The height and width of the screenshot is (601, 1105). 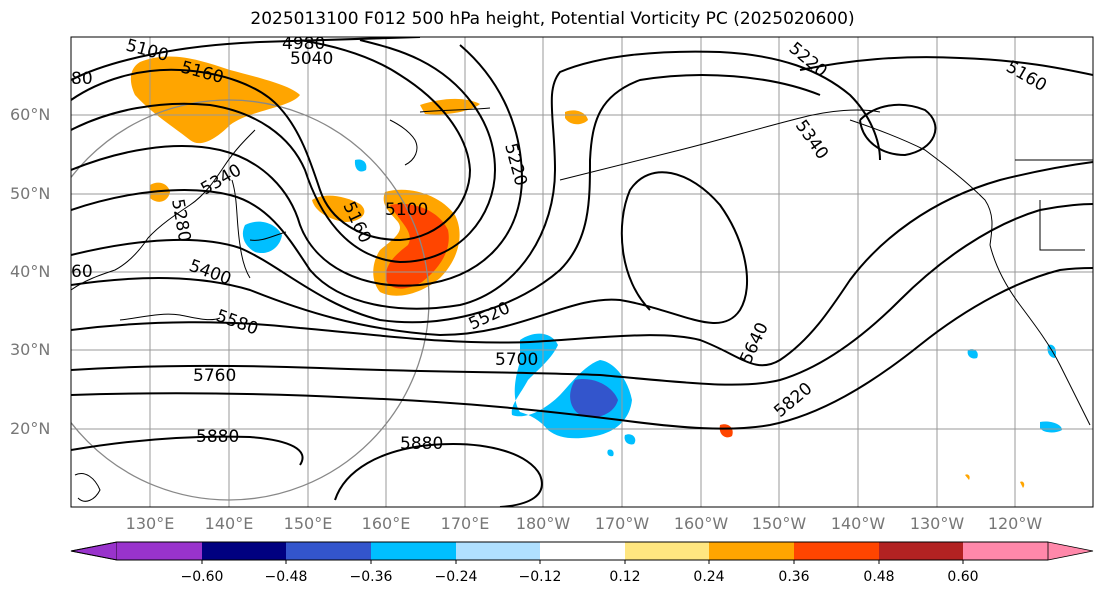 What do you see at coordinates (303, 44) in the screenshot?
I see `contour-label: 4980` at bounding box center [303, 44].